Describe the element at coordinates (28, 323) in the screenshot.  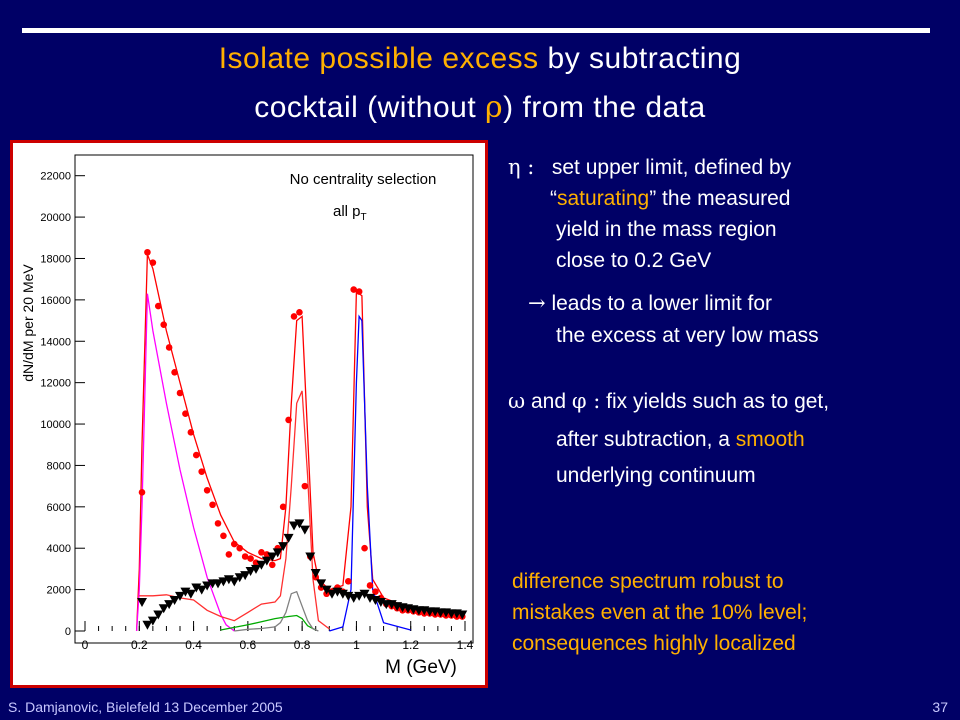
I see `y-axis-label: dN/dM per 20 MeV` at that location.